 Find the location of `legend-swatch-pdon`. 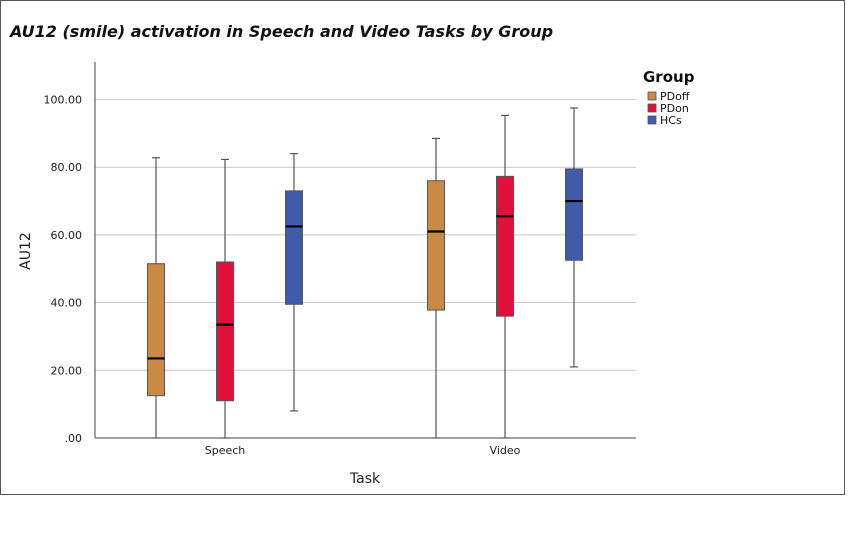

legend-swatch-pdon is located at coordinates (652, 108).